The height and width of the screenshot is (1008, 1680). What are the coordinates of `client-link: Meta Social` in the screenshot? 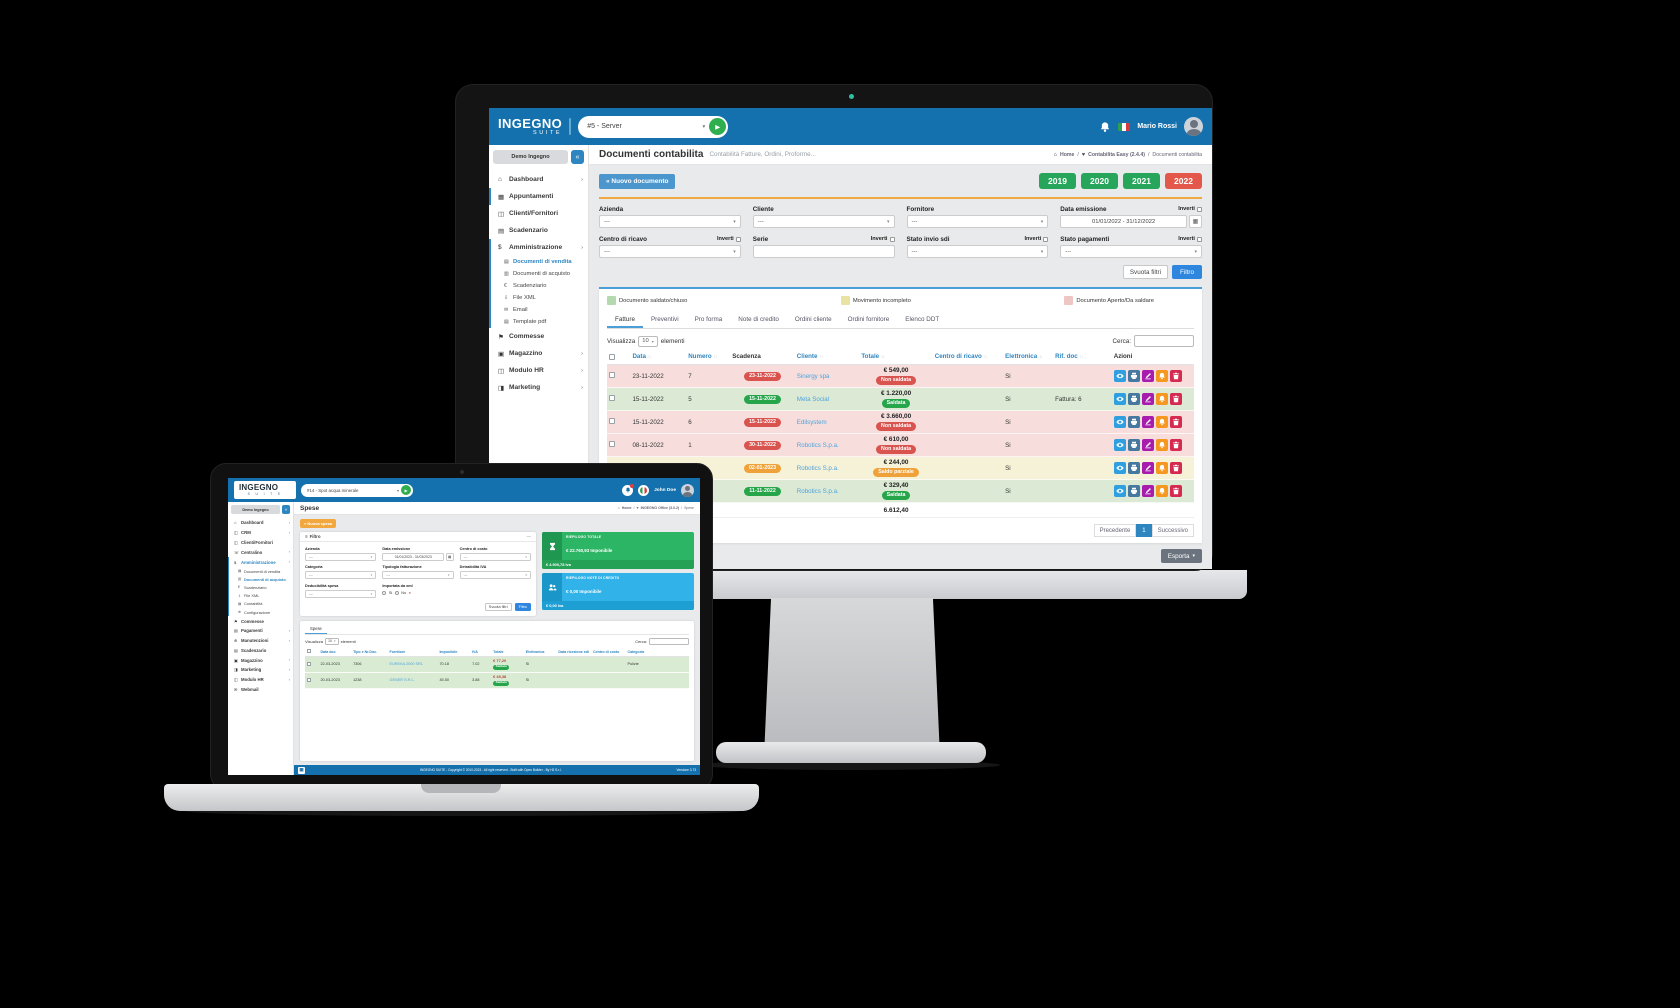 It's located at (813, 399).